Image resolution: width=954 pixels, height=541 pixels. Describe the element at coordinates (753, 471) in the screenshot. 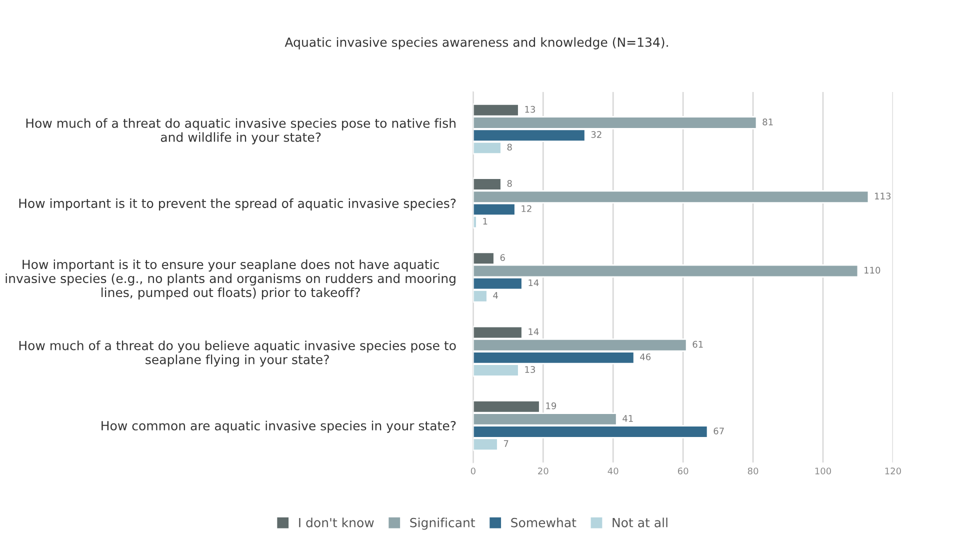

I see `x-tick-label: 80` at that location.